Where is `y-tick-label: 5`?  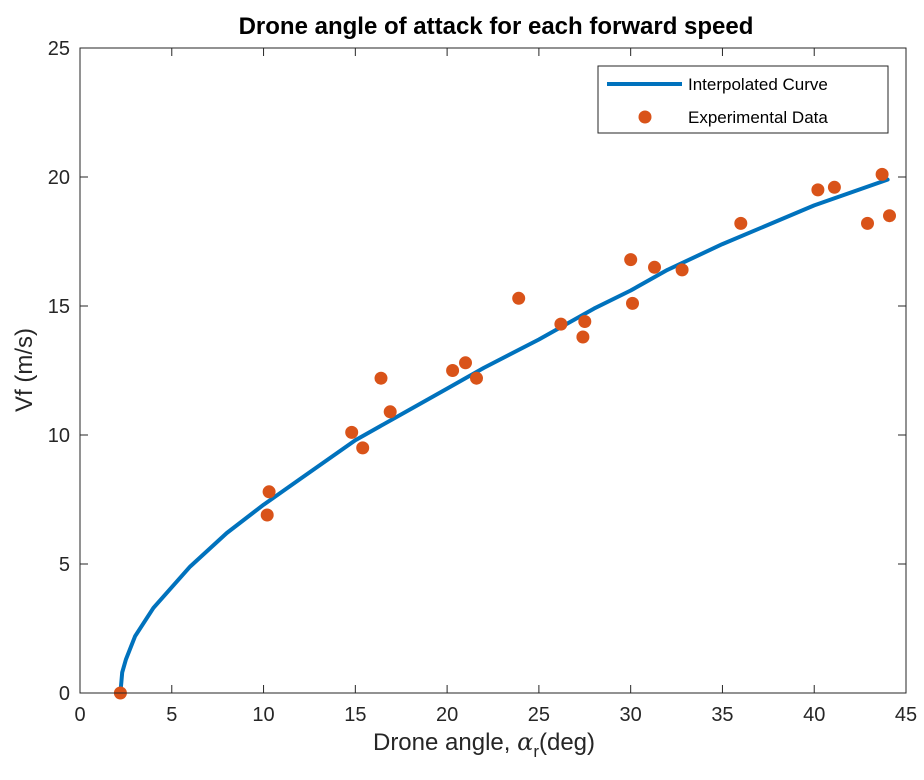
y-tick-label: 5 is located at coordinates (64, 565).